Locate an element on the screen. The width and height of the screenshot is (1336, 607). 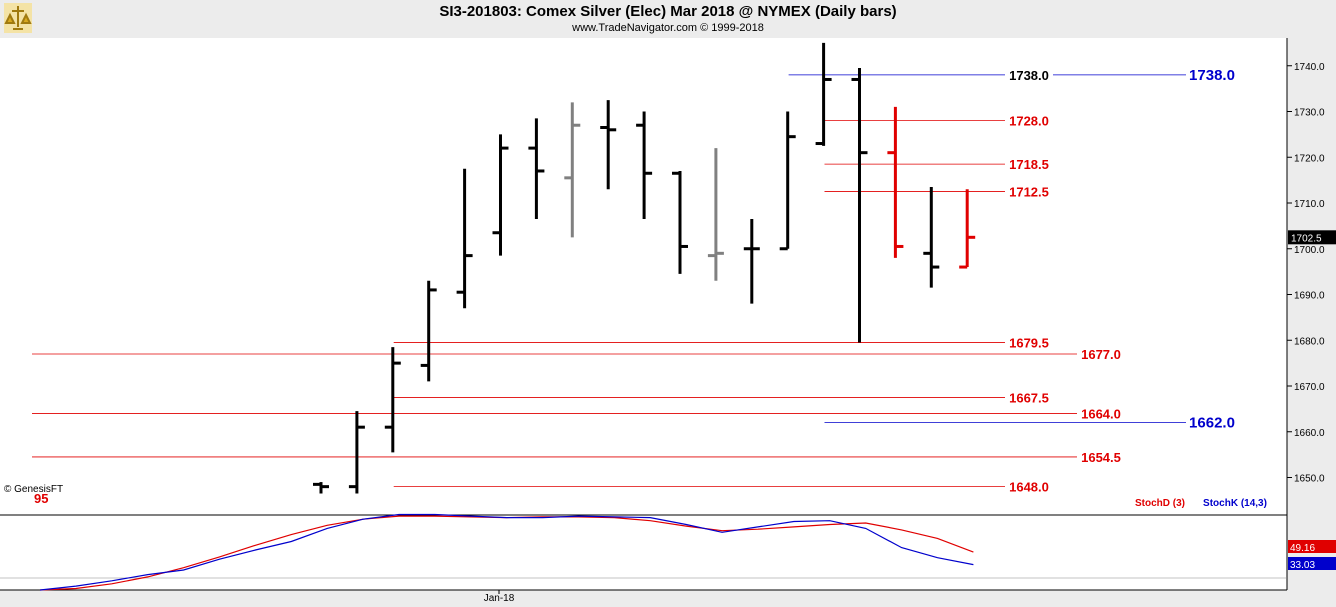
chart-subtitle: www.TradeNavigator.com © 1999-2018 is located at coordinates (668, 28).